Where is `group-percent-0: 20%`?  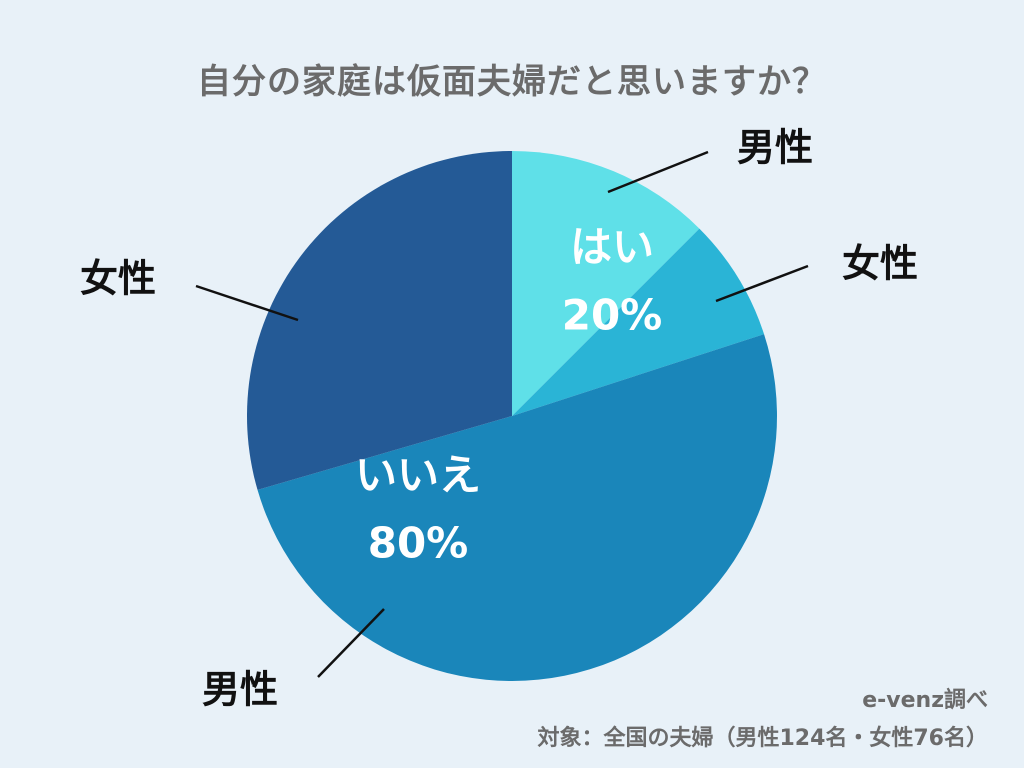
group-percent-0: 20% is located at coordinates (612, 315).